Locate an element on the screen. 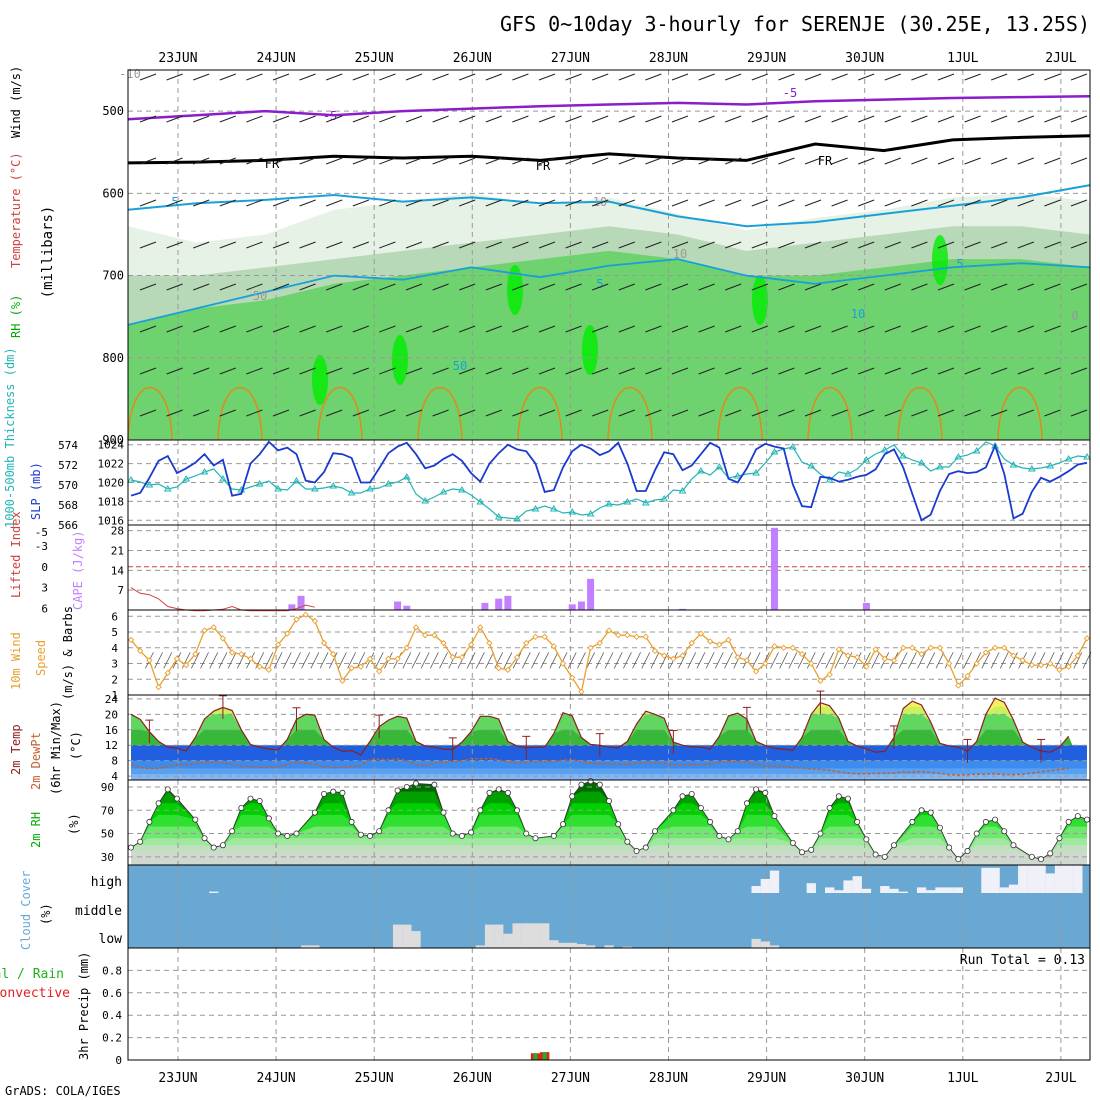 This screenshot has width=1100, height=1100. date-label-bottom: 23JUN is located at coordinates (177, 1078).